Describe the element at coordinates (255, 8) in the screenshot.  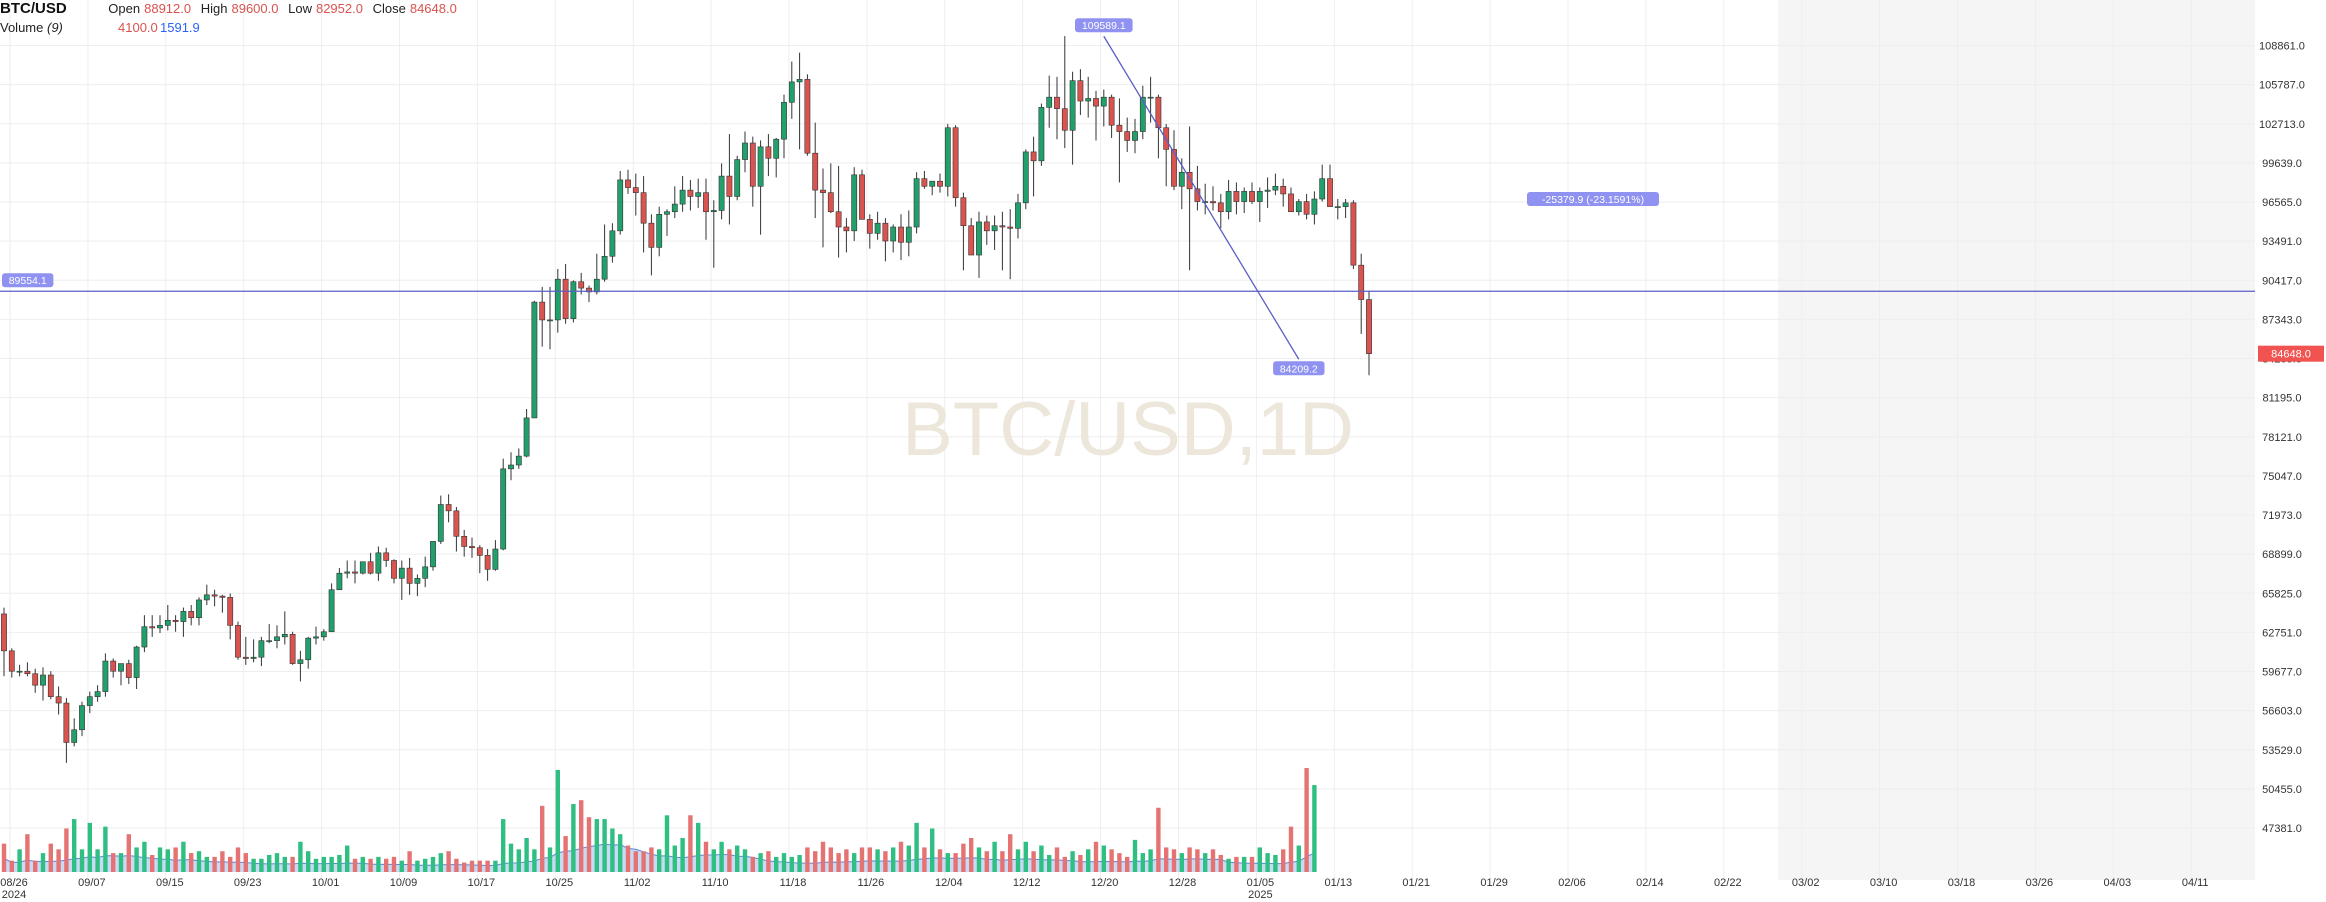
I see `high-value: 89600.0` at that location.